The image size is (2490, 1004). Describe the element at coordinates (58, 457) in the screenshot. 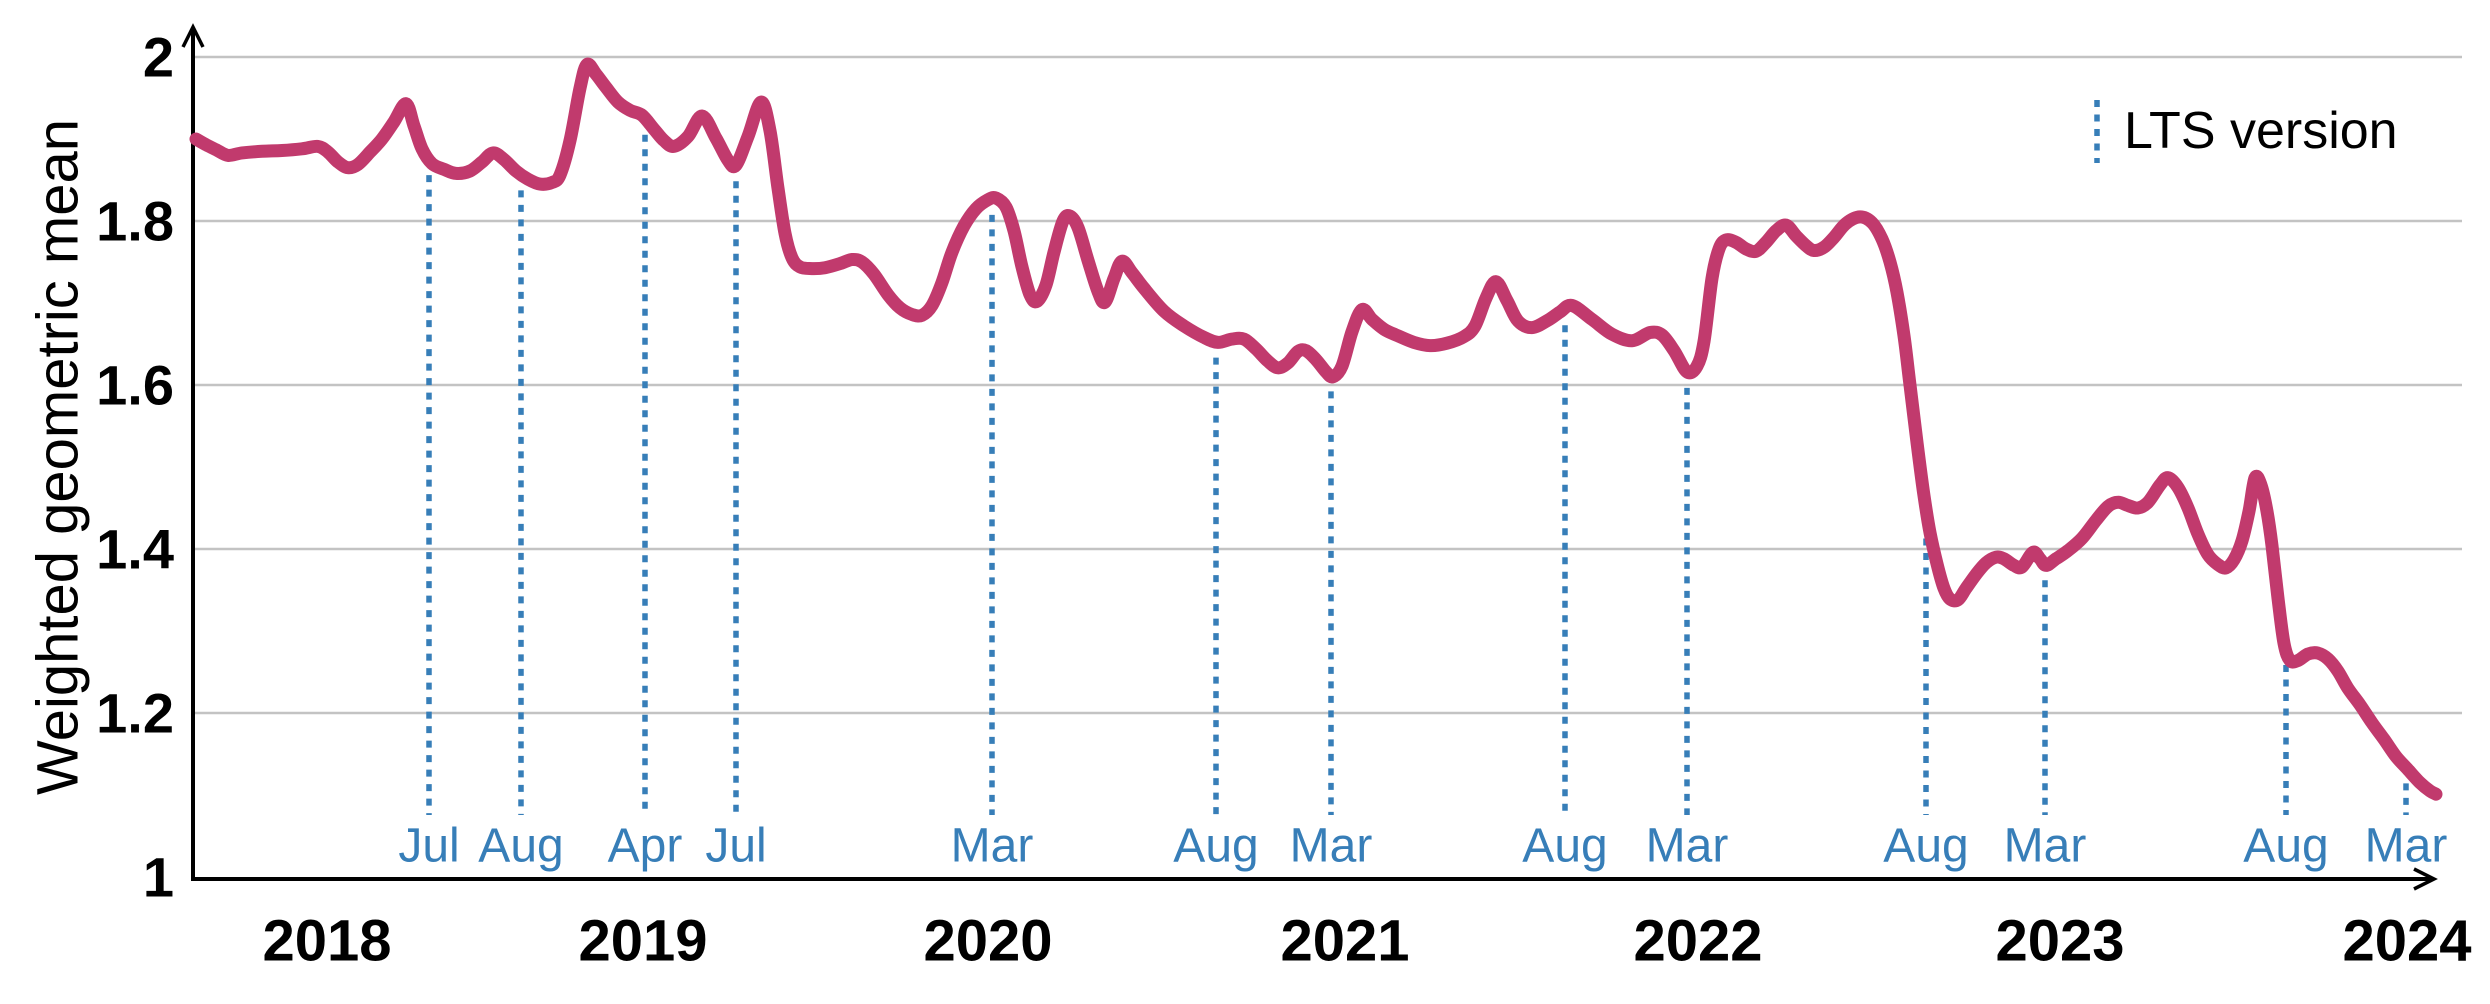

I see `y-axis-title: Weighted geometric mean` at that location.